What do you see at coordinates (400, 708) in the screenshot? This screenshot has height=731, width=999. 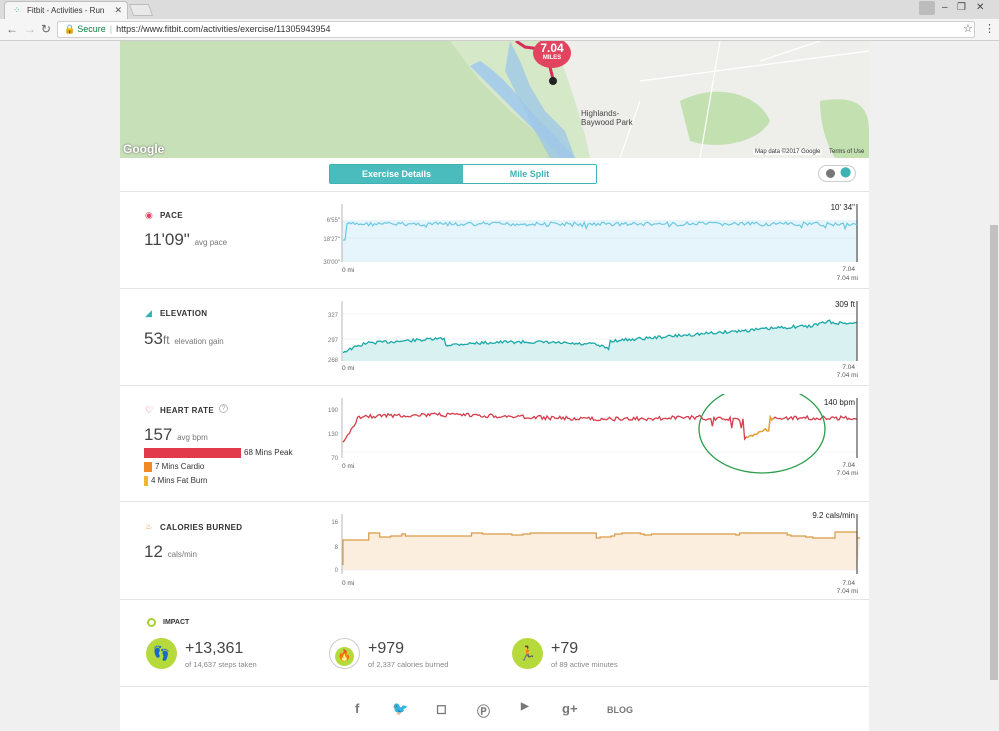 I see `twitter-icon: 🐦` at bounding box center [400, 708].